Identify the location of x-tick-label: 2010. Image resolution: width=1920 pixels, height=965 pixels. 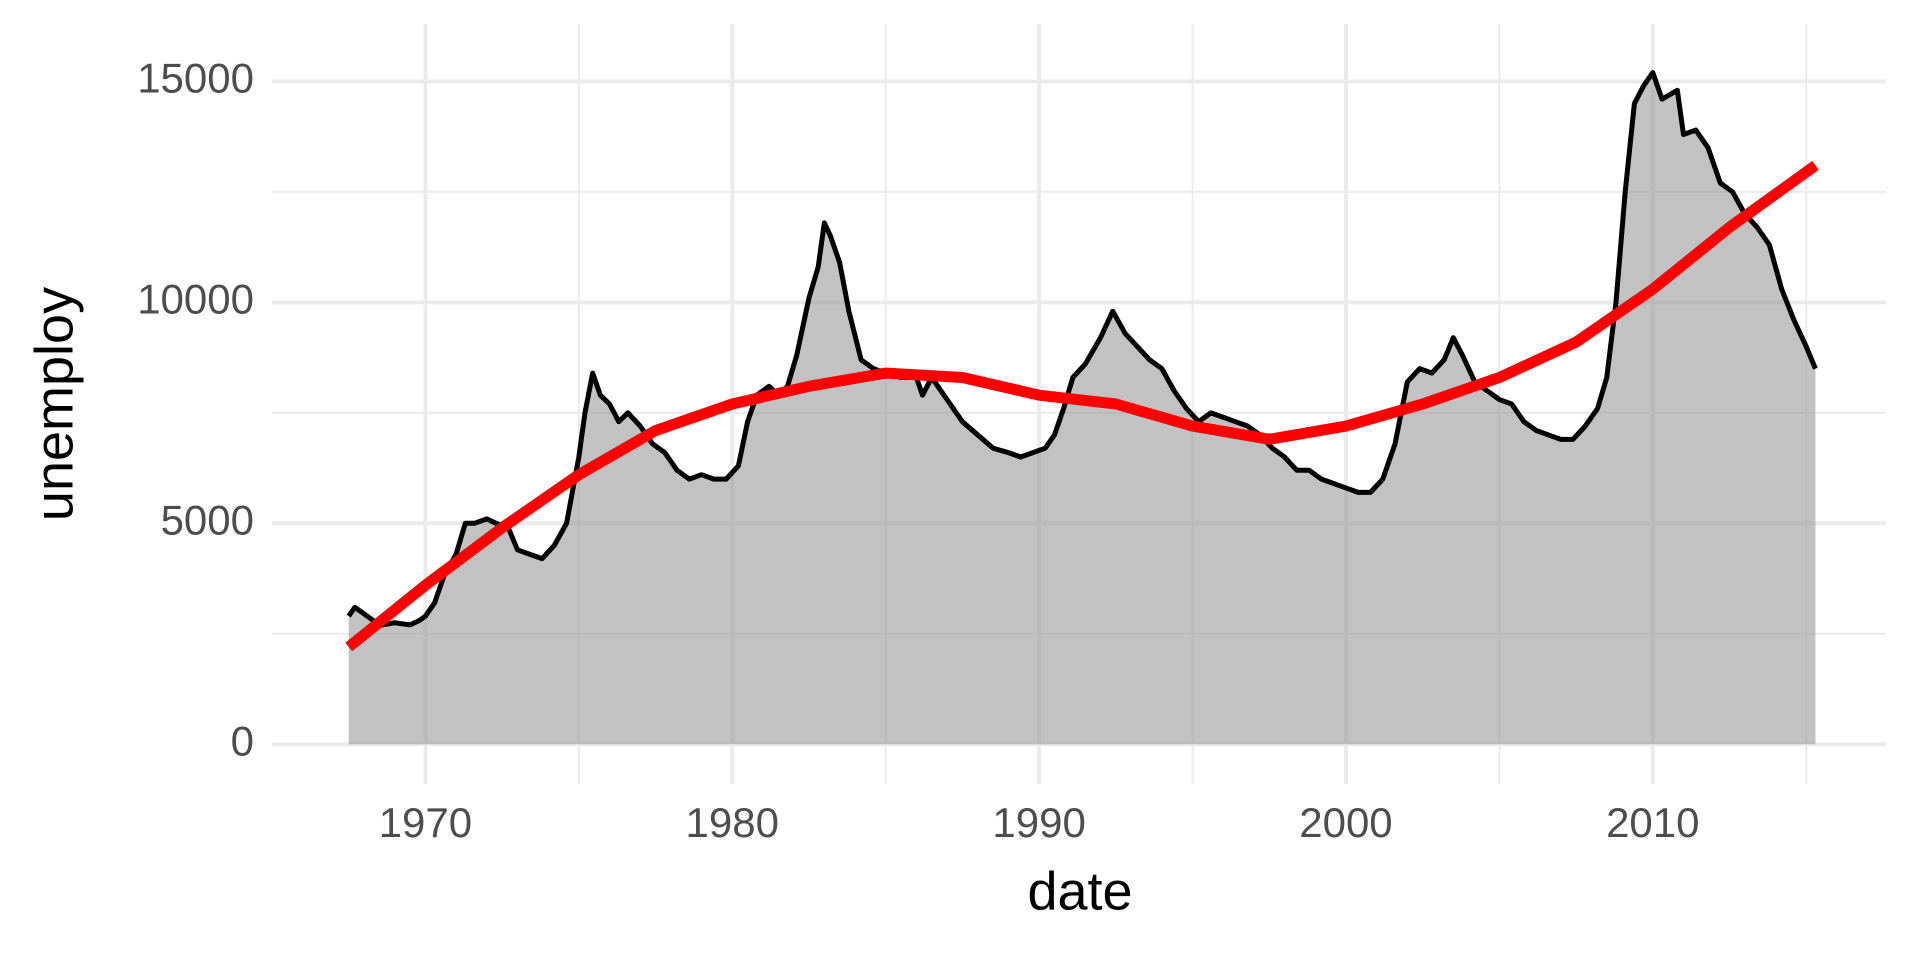
(1652, 822).